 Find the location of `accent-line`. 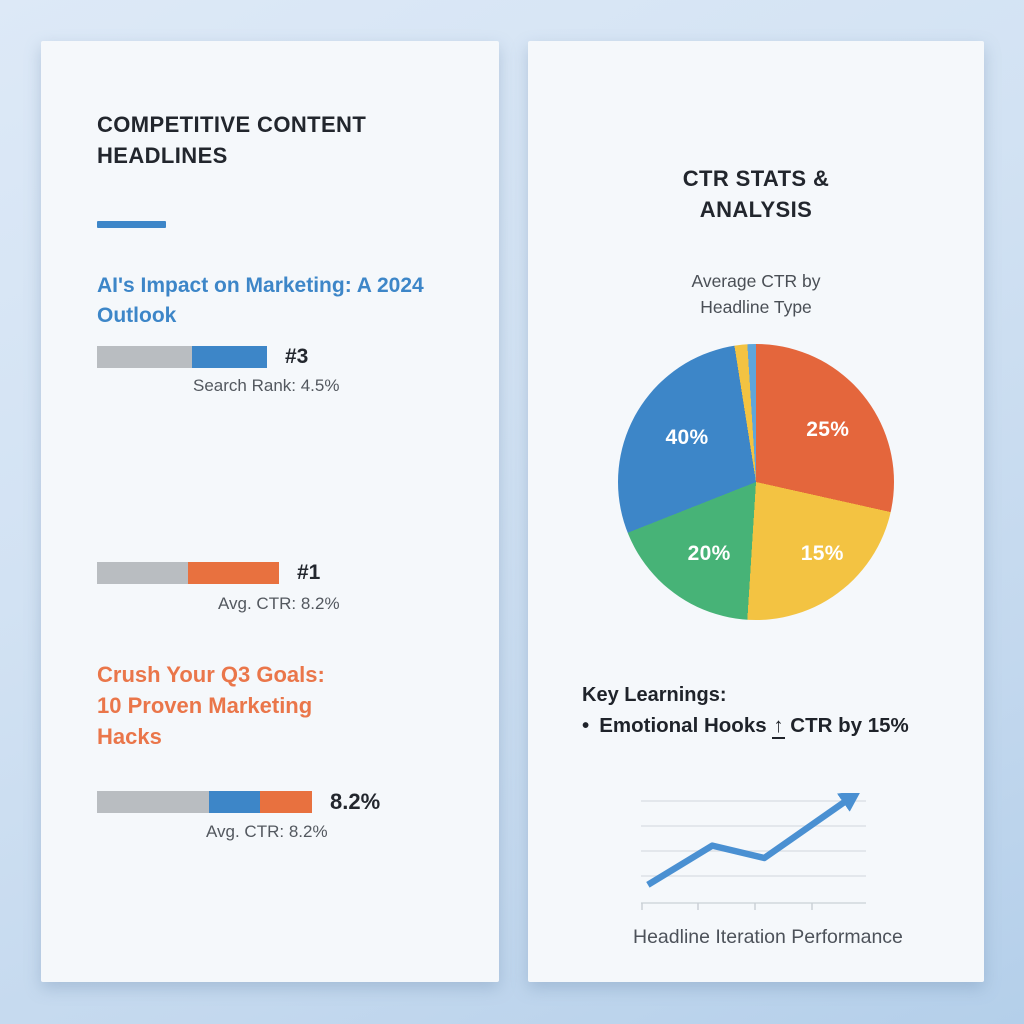

accent-line is located at coordinates (131, 224).